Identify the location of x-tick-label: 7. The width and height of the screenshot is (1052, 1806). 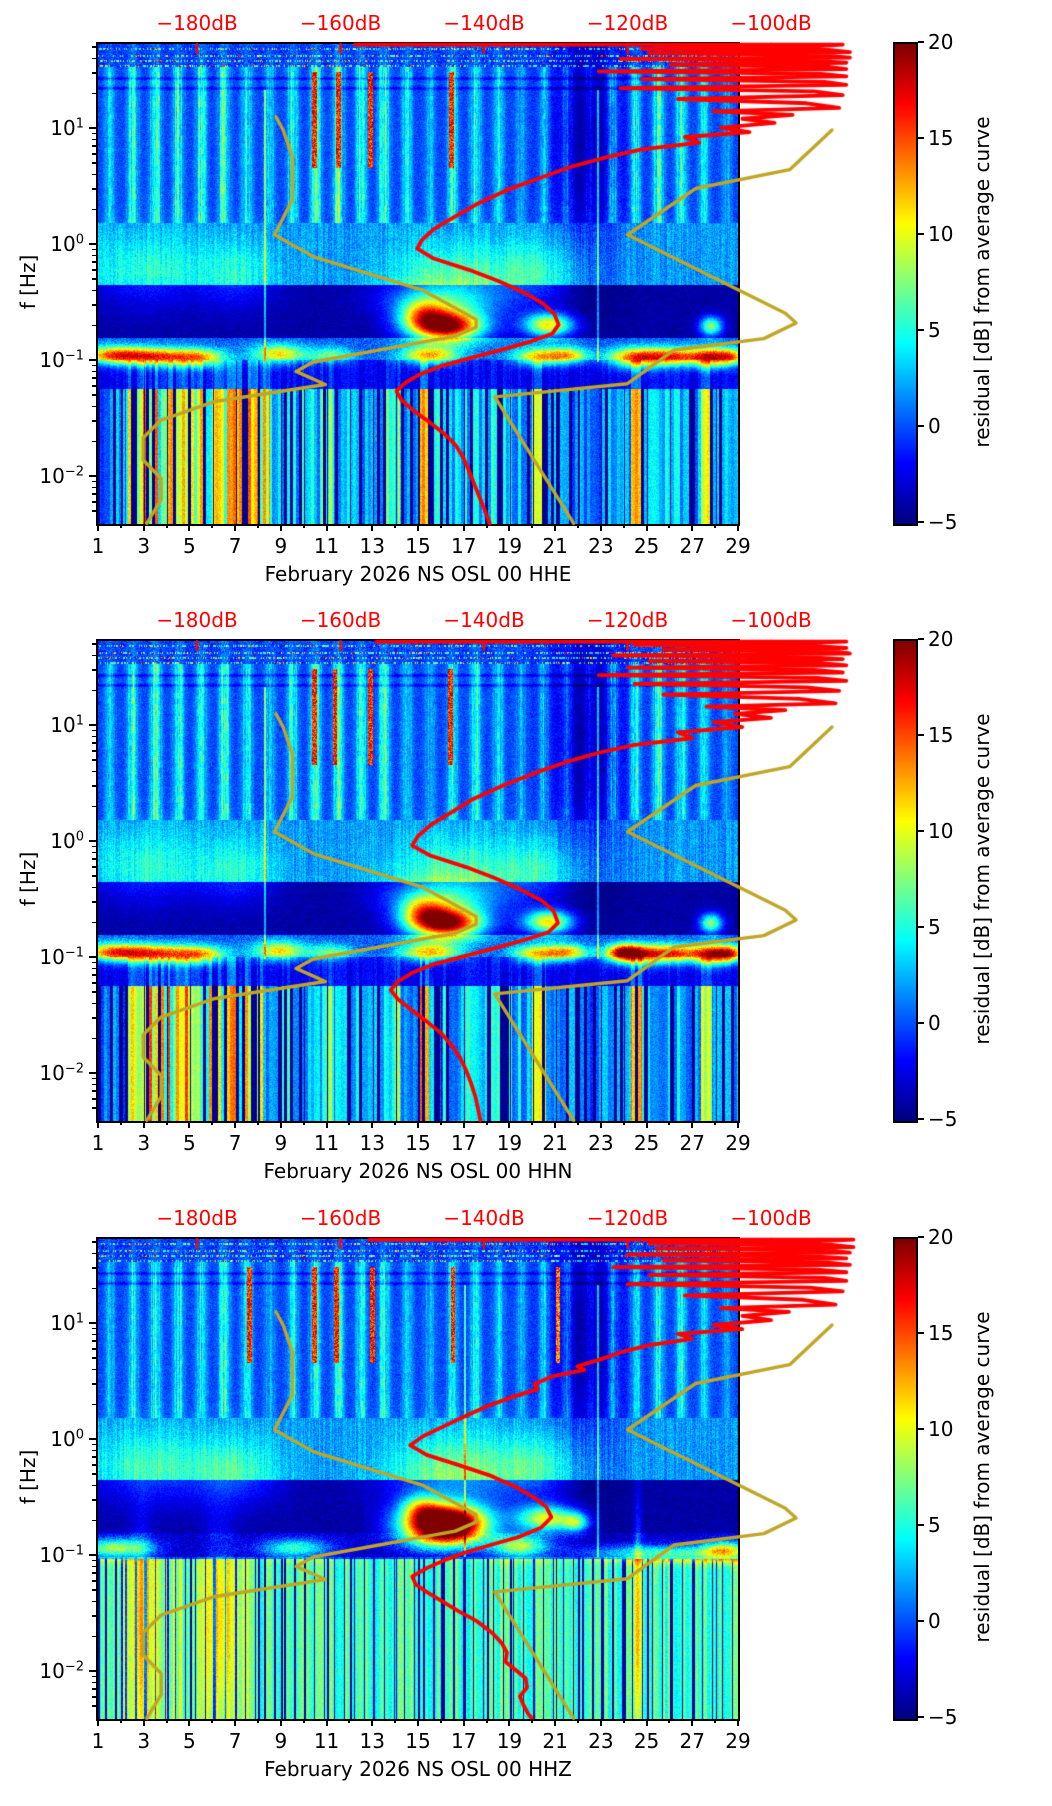
(235, 1143).